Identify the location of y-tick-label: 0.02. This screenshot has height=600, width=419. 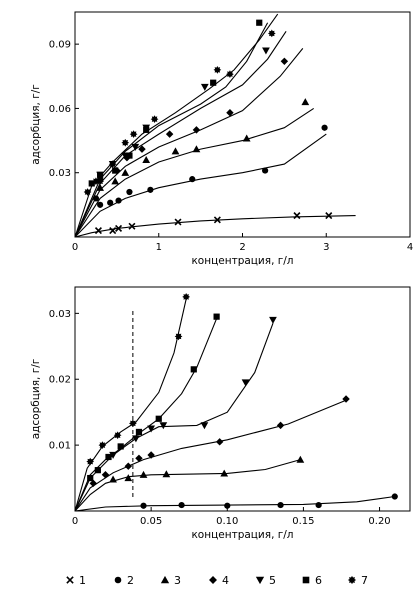
(60, 380).